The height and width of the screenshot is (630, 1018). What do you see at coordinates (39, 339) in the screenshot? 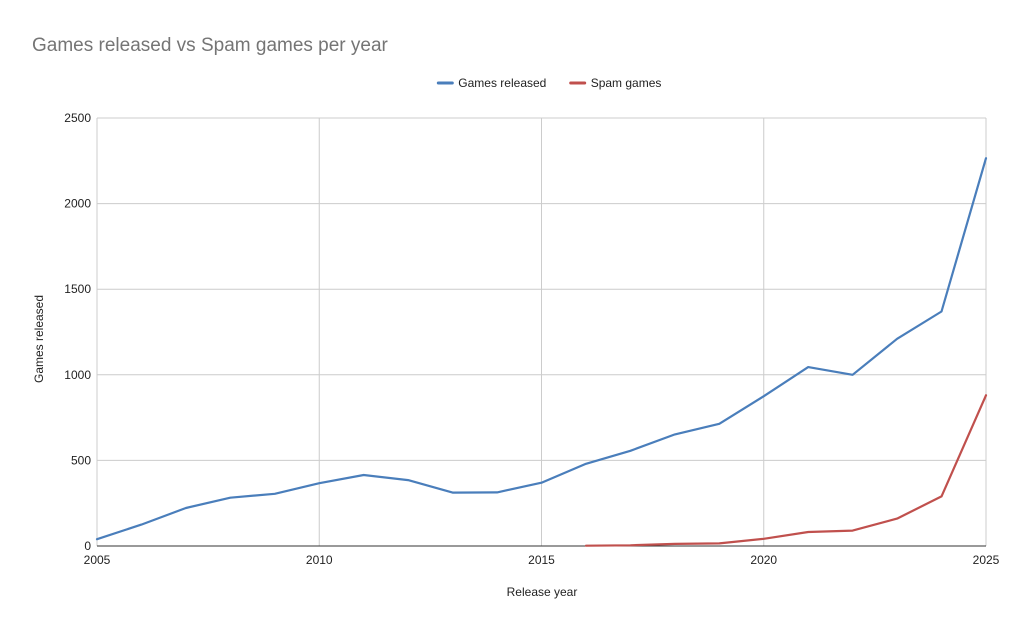
I see `y-axis-title: Games released` at bounding box center [39, 339].